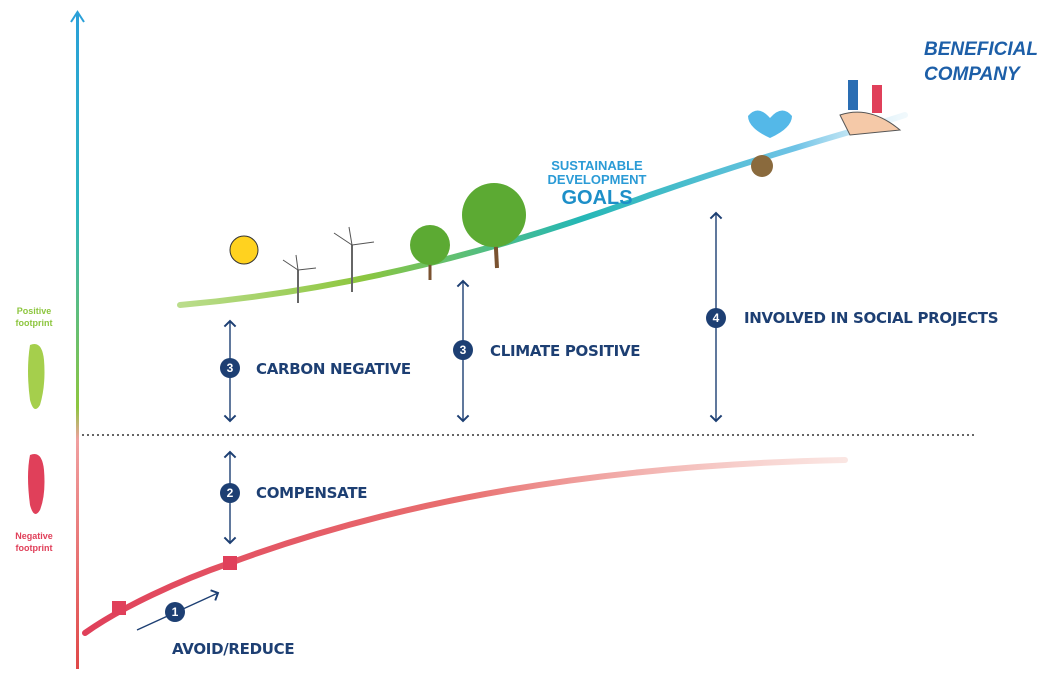 The width and height of the screenshot is (1038, 685). I want to click on step-number: 2, so click(230, 493).